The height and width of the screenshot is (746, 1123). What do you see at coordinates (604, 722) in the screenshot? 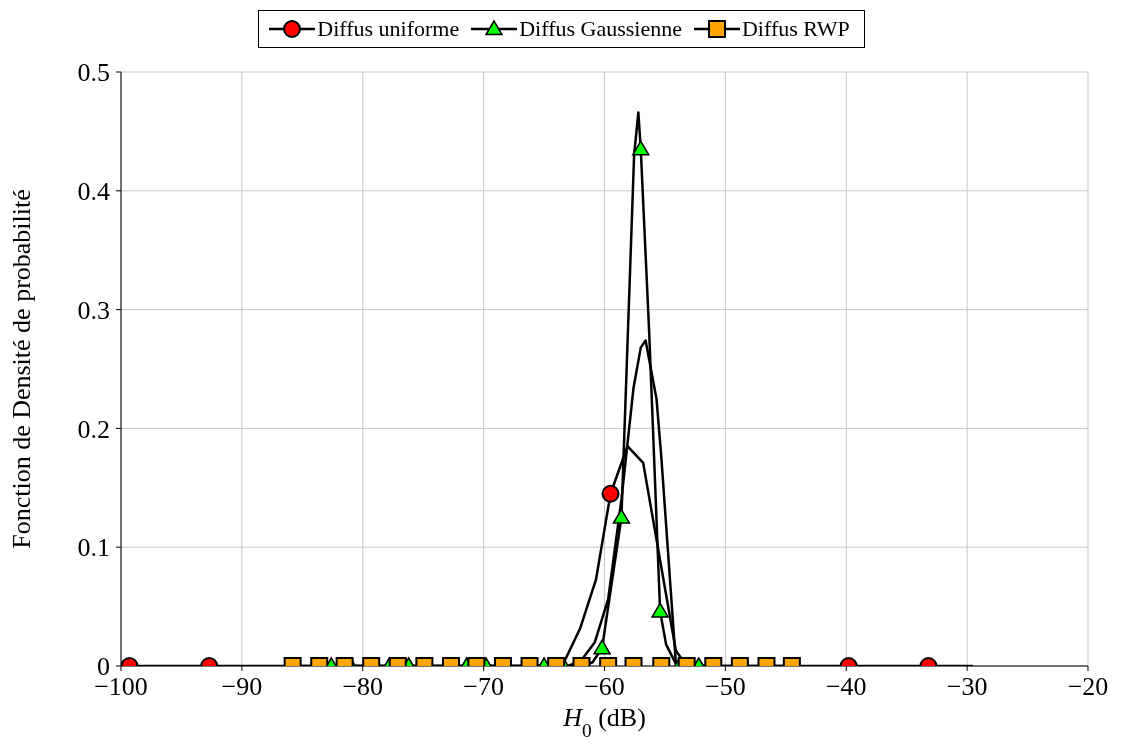
I see `x-axis-title: H$_{0}$ (dB)` at bounding box center [604, 722].